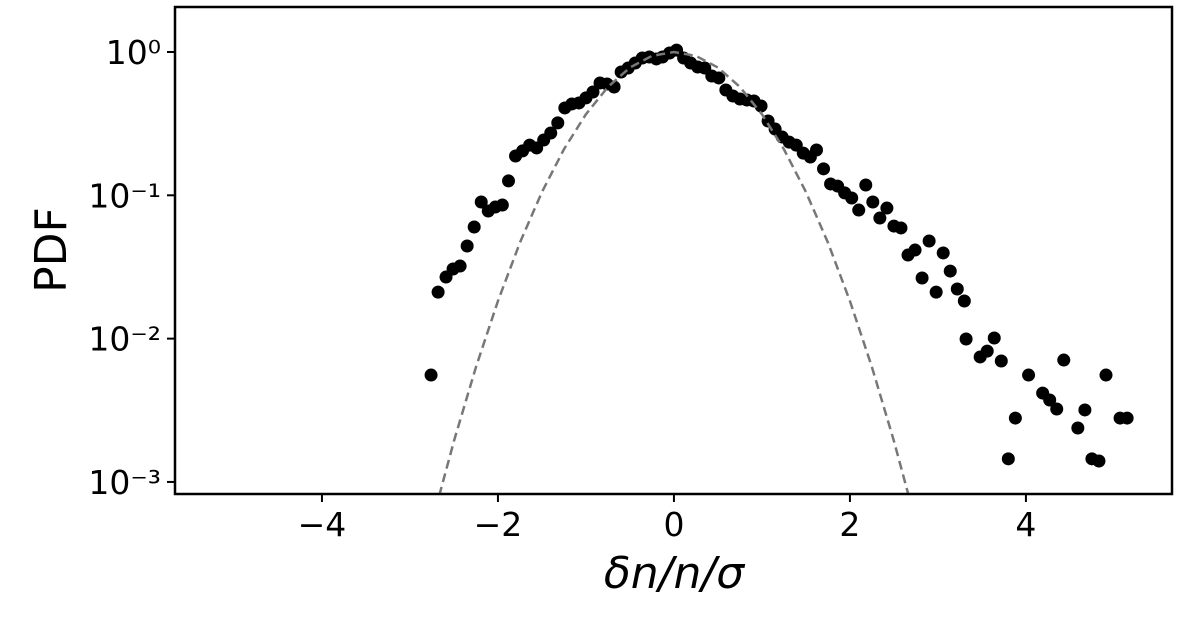 The width and height of the screenshot is (1200, 625). I want to click on x-tick-label: 4, so click(1025, 524).